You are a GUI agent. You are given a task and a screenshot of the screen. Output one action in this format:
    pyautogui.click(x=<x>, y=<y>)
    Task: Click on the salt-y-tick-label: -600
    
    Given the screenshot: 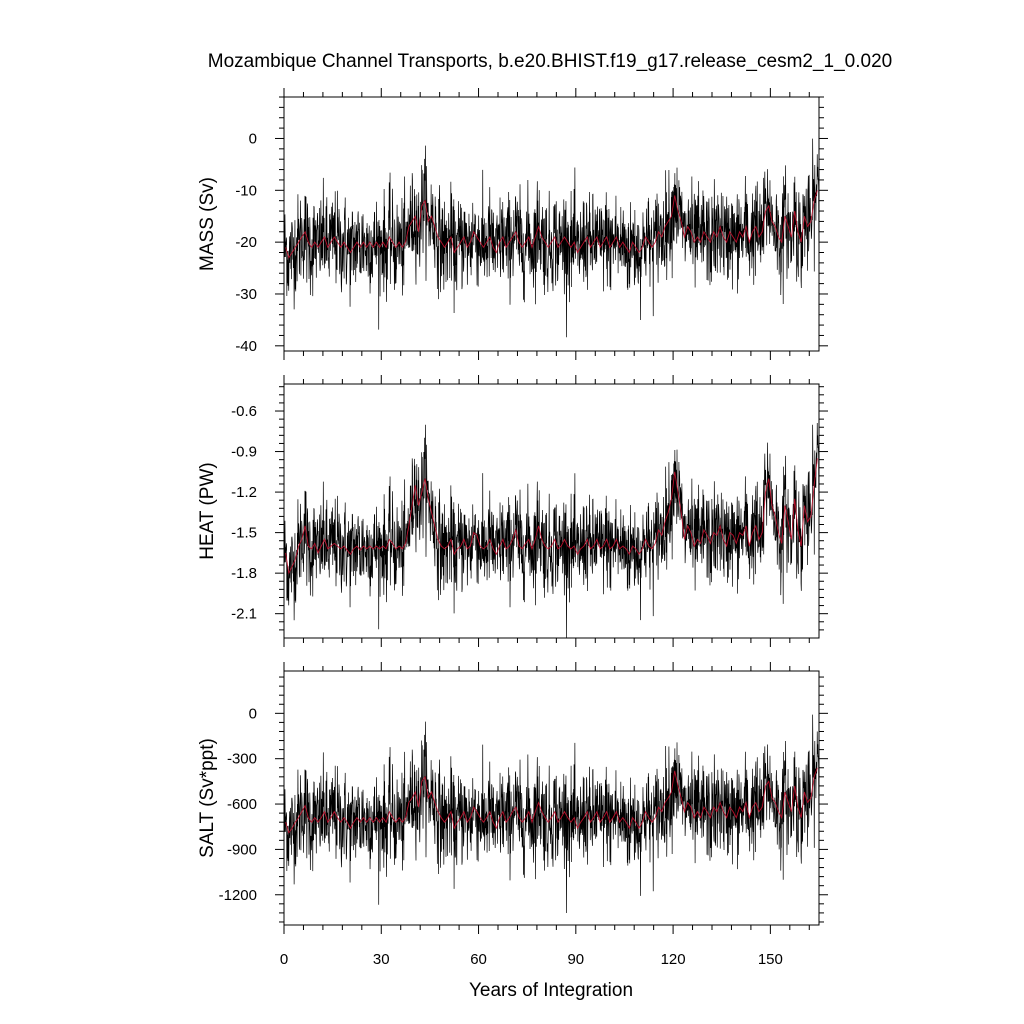 What is the action you would take?
    pyautogui.click(x=242, y=804)
    